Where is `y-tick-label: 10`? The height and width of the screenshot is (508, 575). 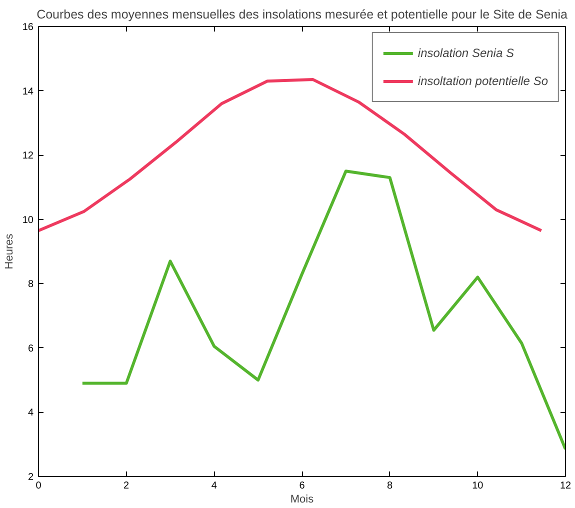 y-tick-label: 10 is located at coordinates (28, 220).